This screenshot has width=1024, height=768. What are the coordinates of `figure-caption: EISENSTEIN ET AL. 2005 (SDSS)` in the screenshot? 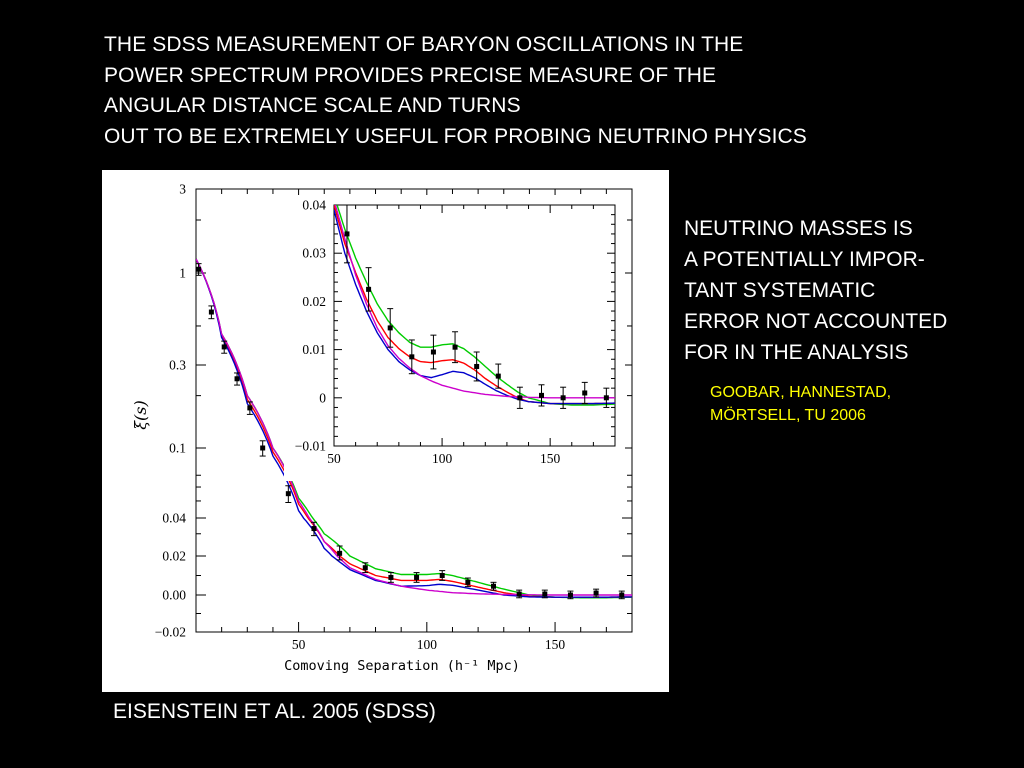 It's located at (274, 711).